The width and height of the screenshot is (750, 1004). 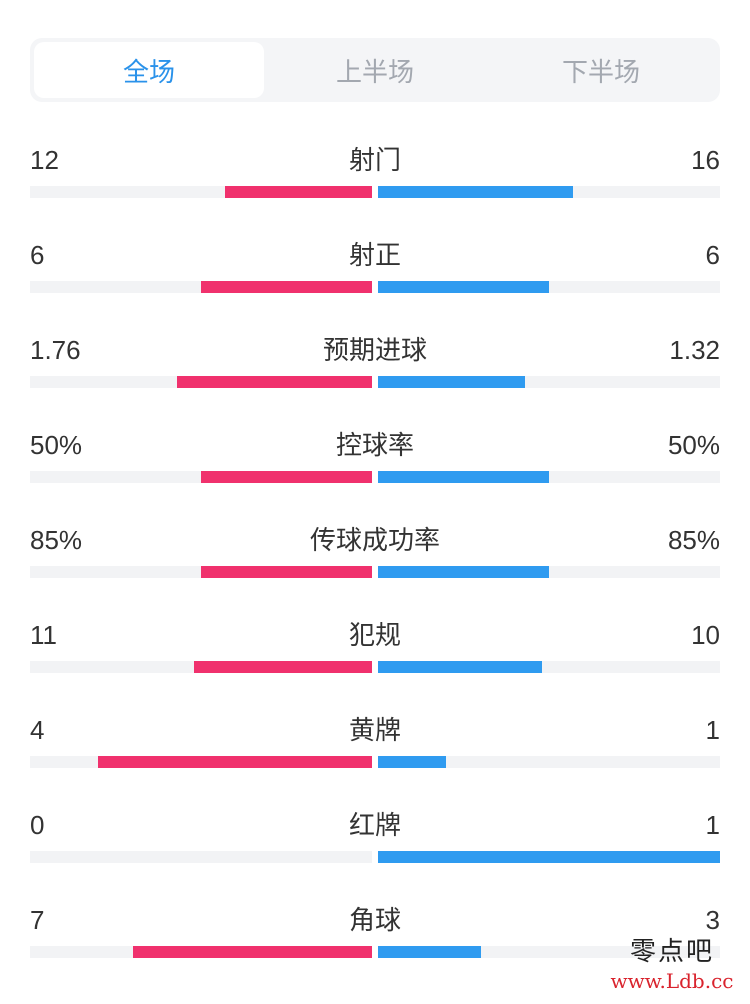 I want to click on stat-label: 黄牌, so click(x=374, y=730).